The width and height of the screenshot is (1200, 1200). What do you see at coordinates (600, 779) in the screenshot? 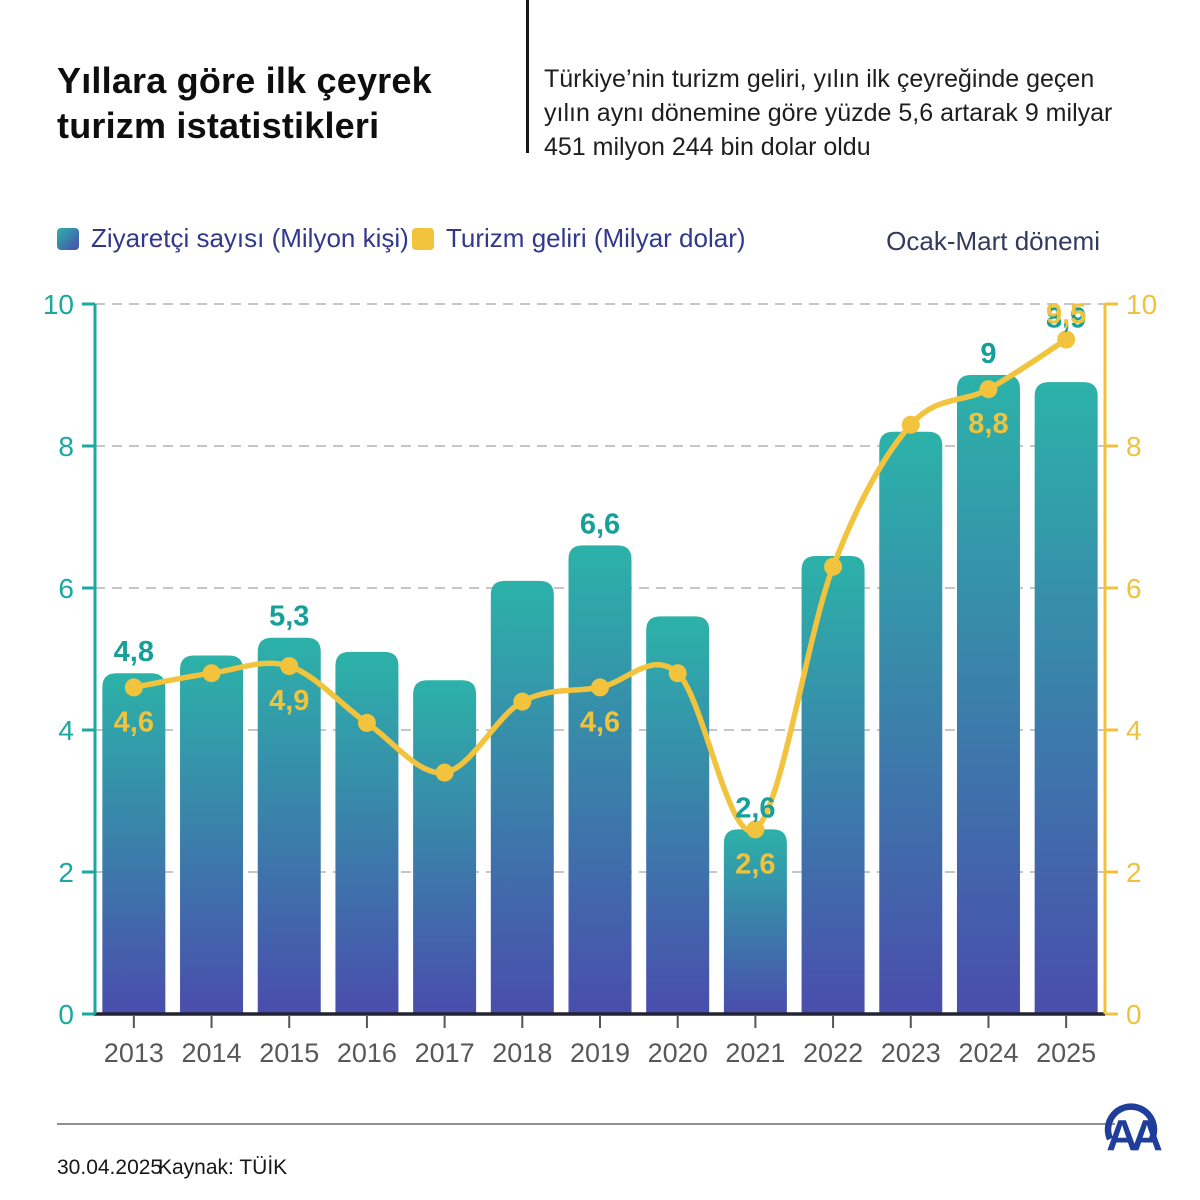
I see `bar-2019` at bounding box center [600, 779].